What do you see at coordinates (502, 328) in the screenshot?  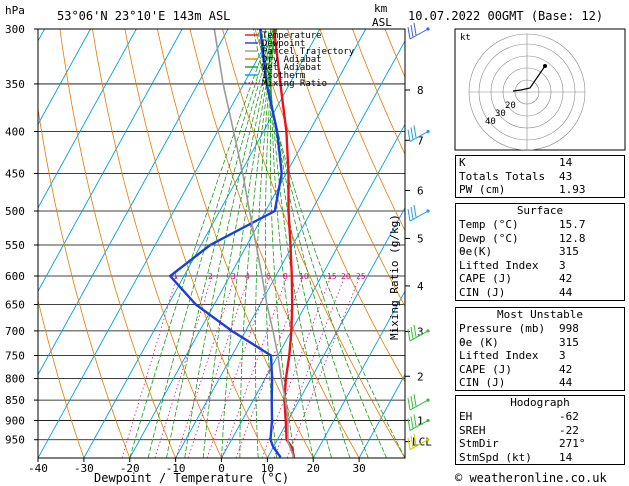 I see `row-label: Pressure (mb)` at bounding box center [502, 328].